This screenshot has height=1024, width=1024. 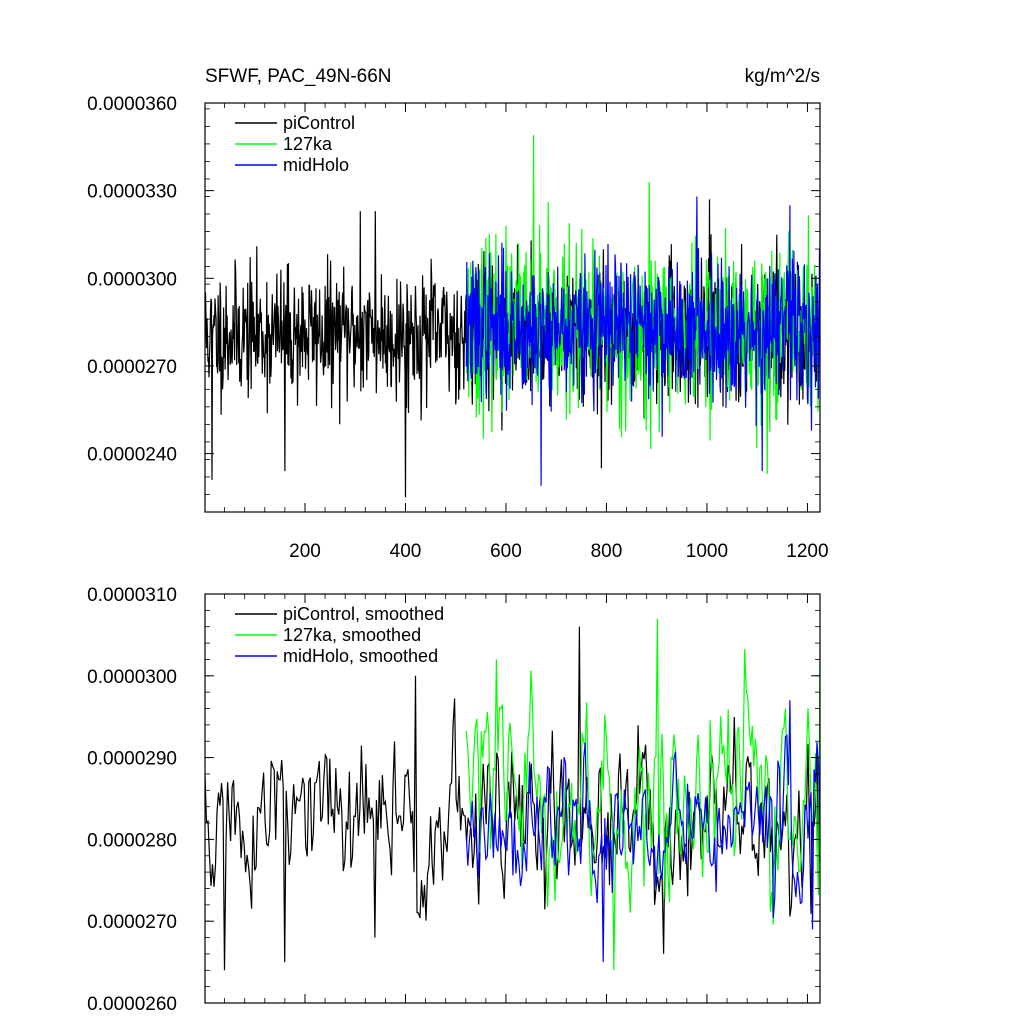 What do you see at coordinates (316, 165) in the screenshot?
I see `legend-label: midHolo` at bounding box center [316, 165].